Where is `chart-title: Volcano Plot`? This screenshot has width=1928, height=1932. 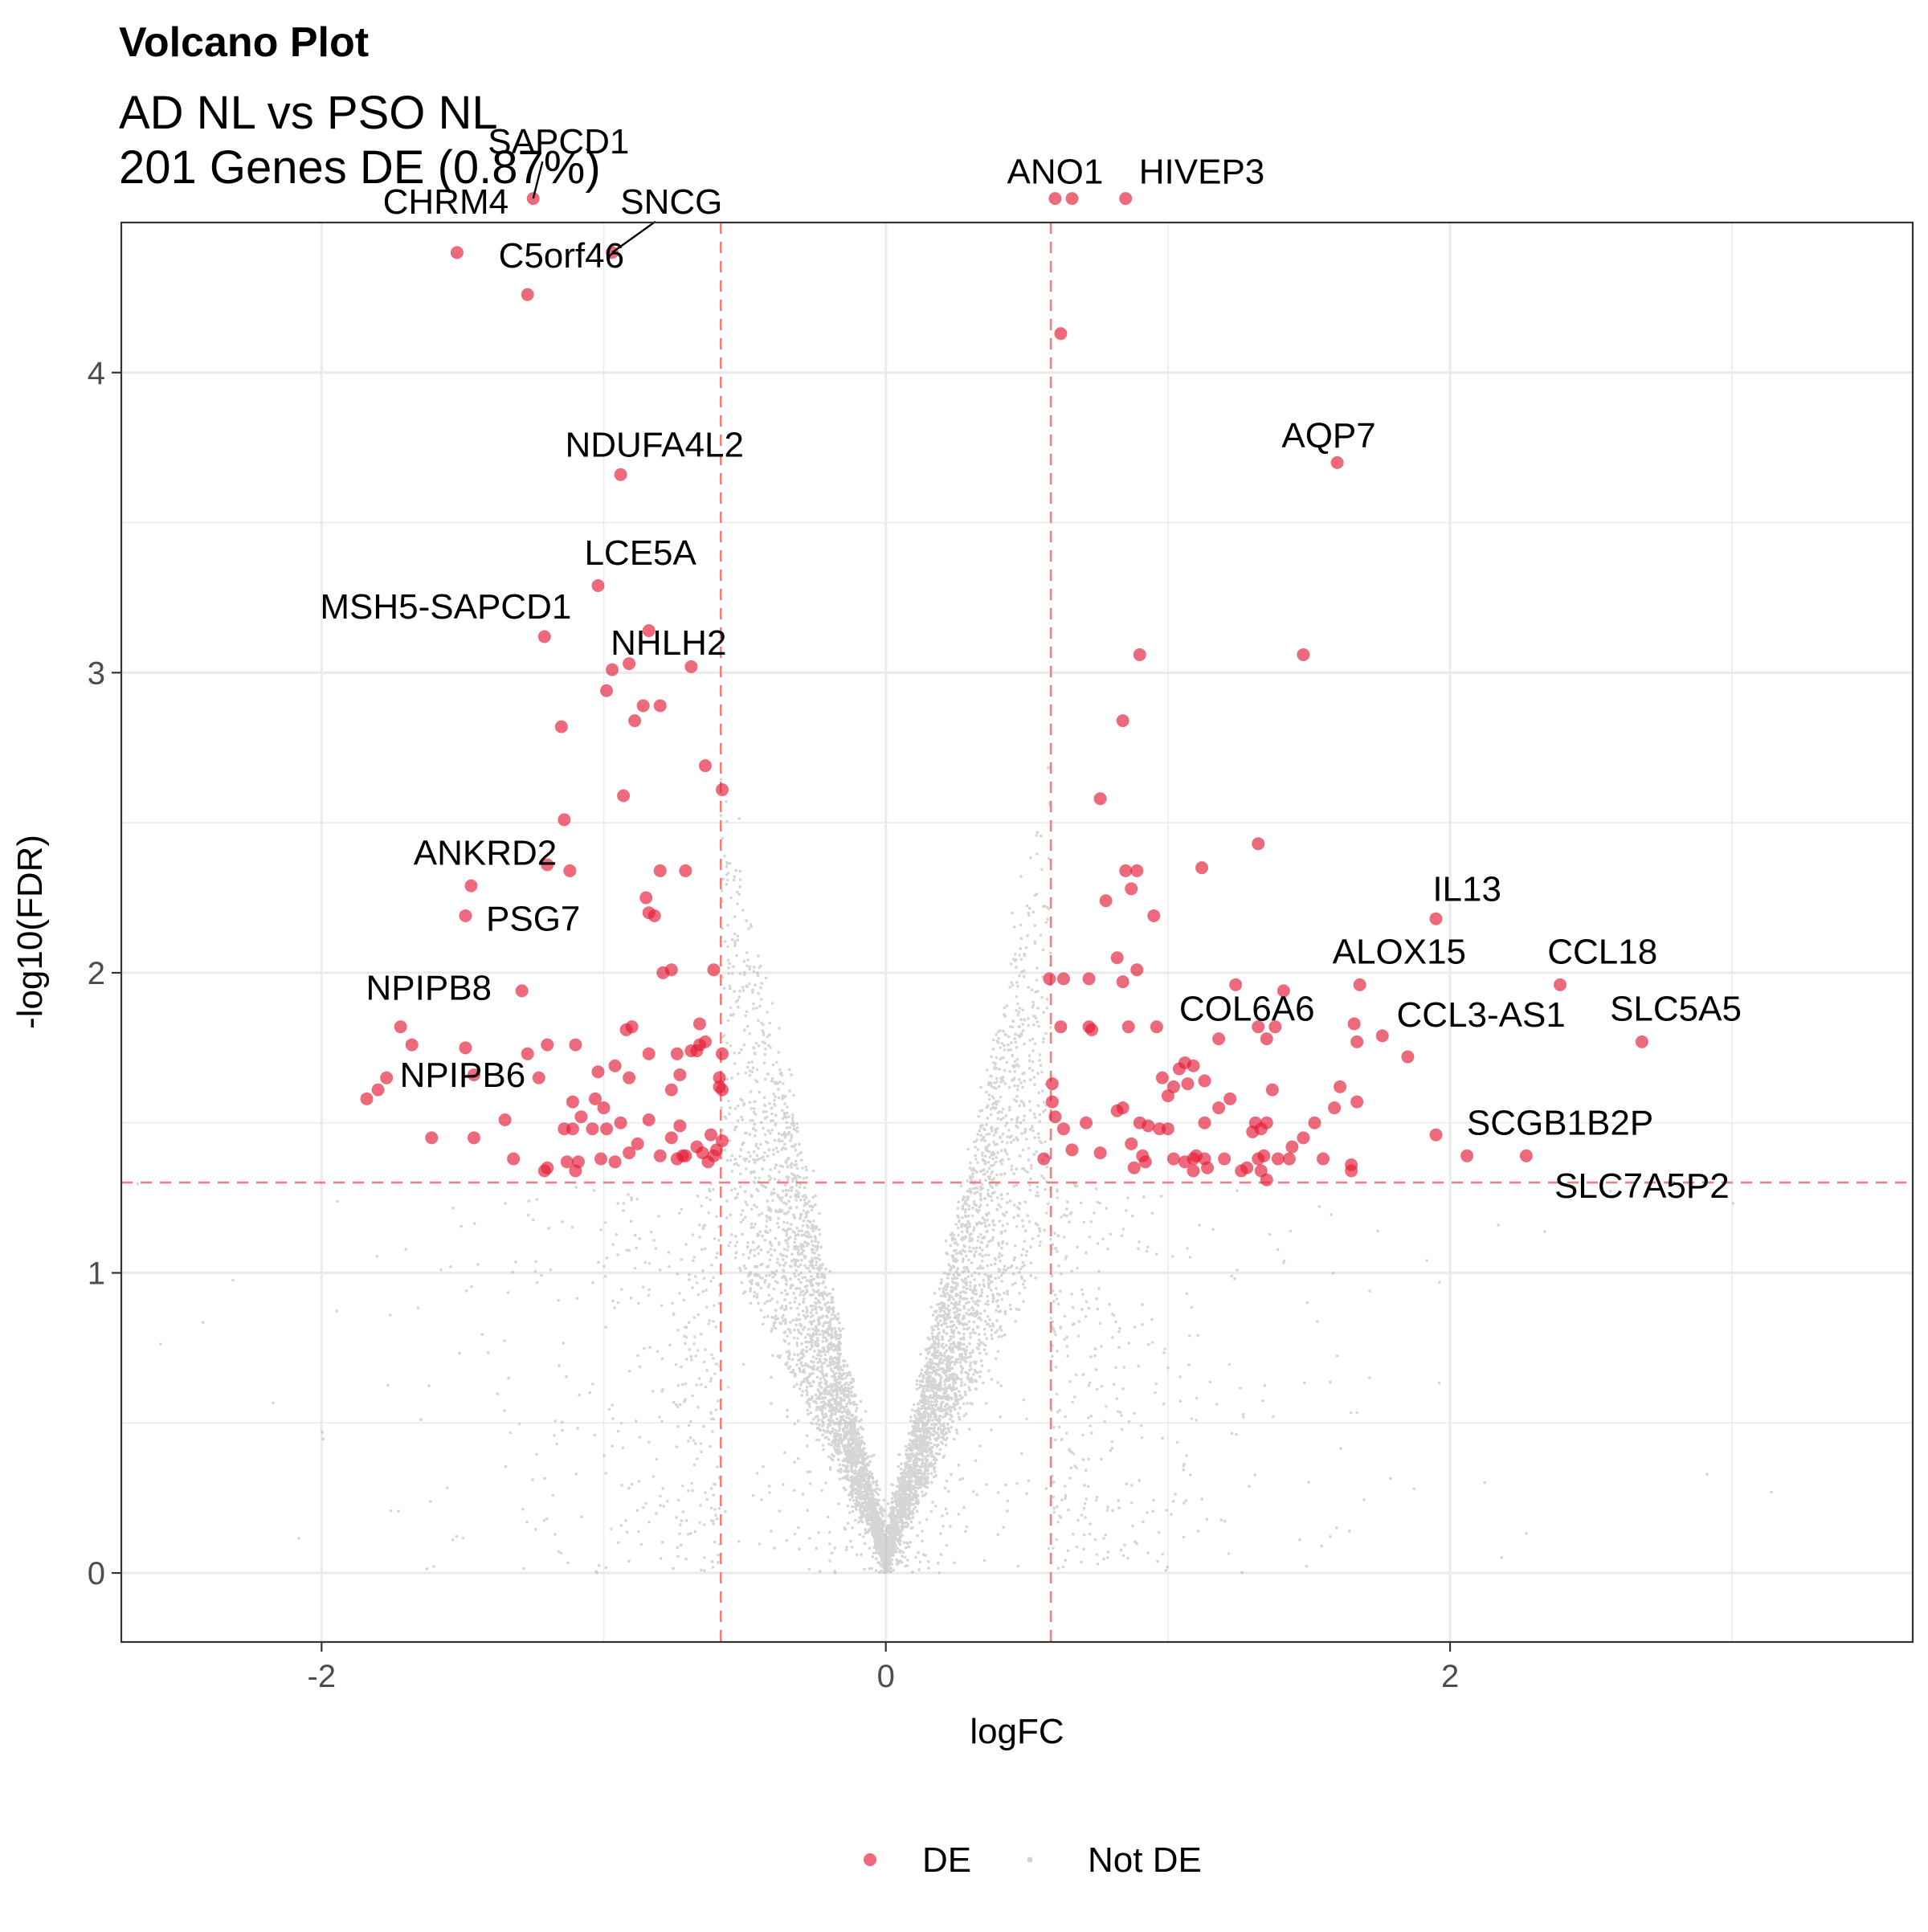
chart-title: Volcano Plot is located at coordinates (244, 43).